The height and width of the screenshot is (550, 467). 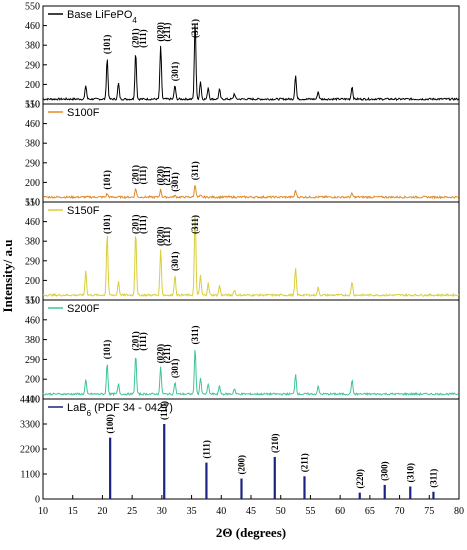 What do you see at coordinates (241, 465) in the screenshot?
I see `peak-label: (200)` at bounding box center [241, 465].